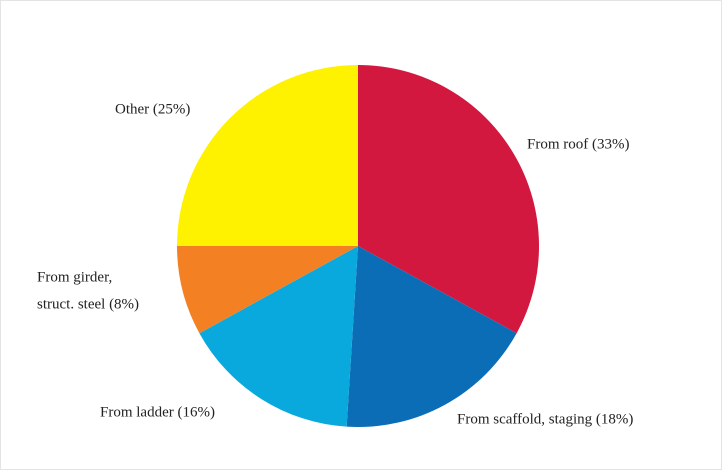 The height and width of the screenshot is (470, 722). Describe the element at coordinates (74, 277) in the screenshot. I see `slice-label: From girder,` at that location.